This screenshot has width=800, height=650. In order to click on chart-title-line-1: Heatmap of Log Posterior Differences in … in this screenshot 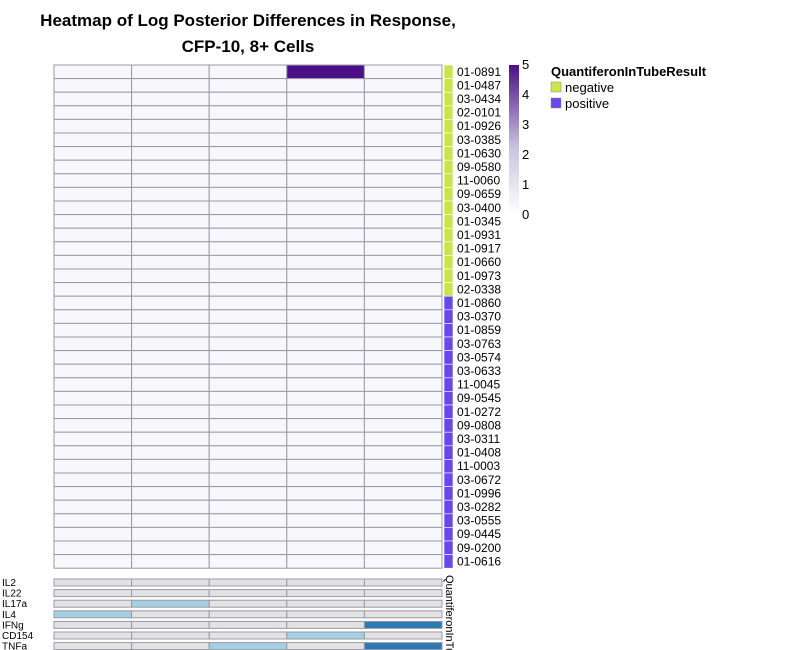, I will do `click(248, 20)`.